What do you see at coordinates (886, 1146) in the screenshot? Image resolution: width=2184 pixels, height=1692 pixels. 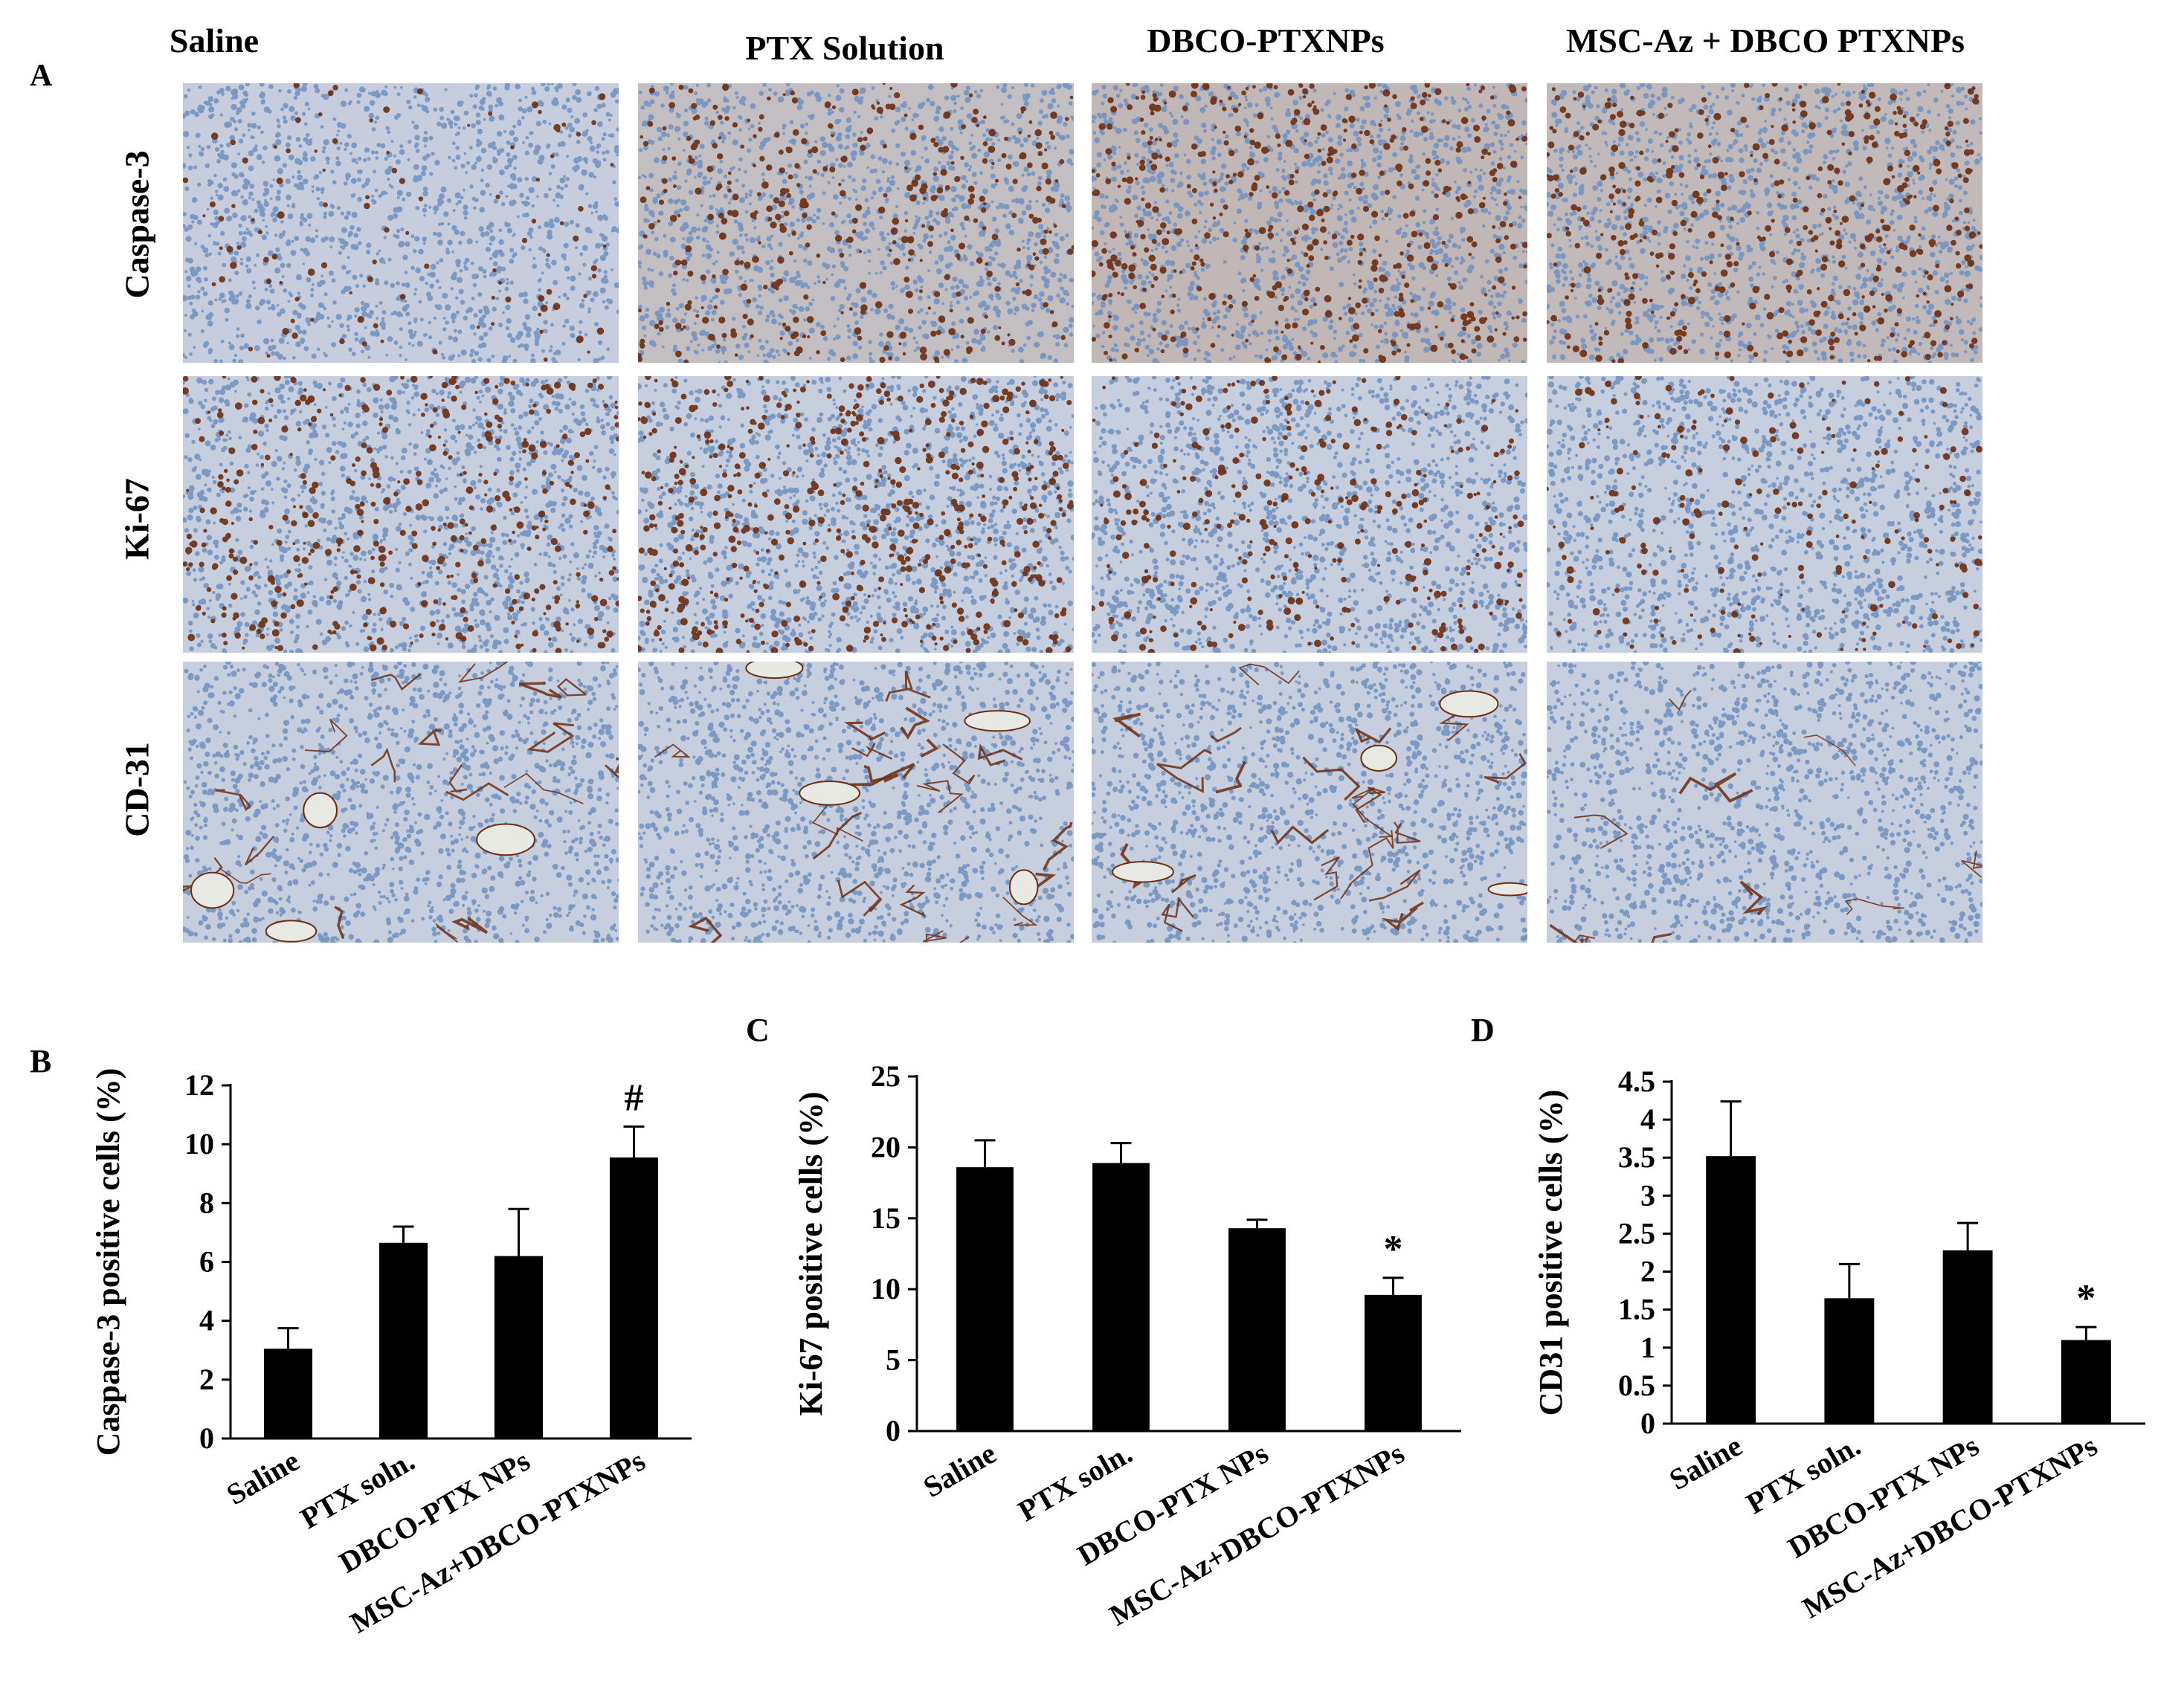 I see `y-tick-label: 20` at bounding box center [886, 1146].